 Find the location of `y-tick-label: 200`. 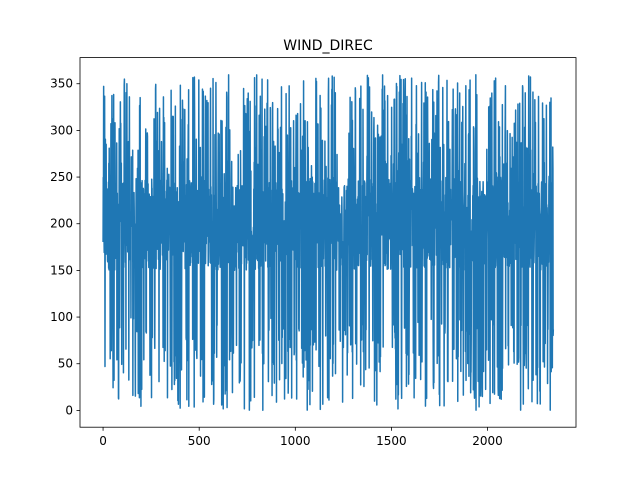

y-tick-label: 200 is located at coordinates (61, 224).